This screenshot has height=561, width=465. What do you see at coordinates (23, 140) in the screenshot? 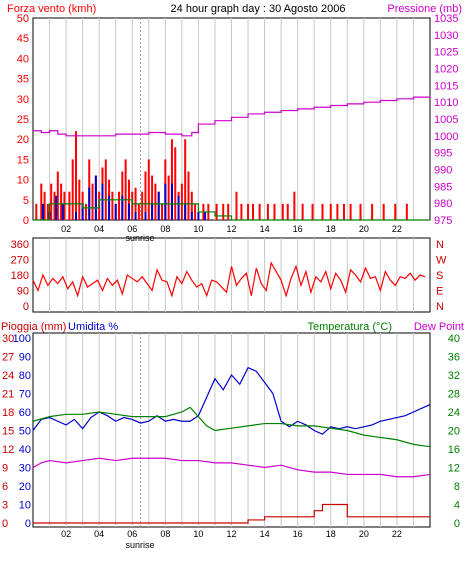
I see `wind-tick-label: 20` at bounding box center [23, 140].